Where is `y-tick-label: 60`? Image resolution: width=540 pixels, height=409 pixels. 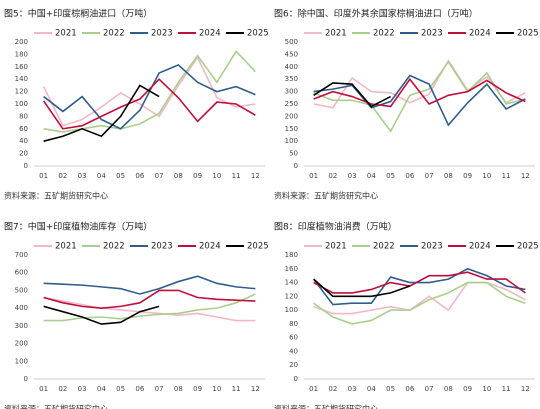
y-tick-label: 60 is located at coordinates (293, 338).